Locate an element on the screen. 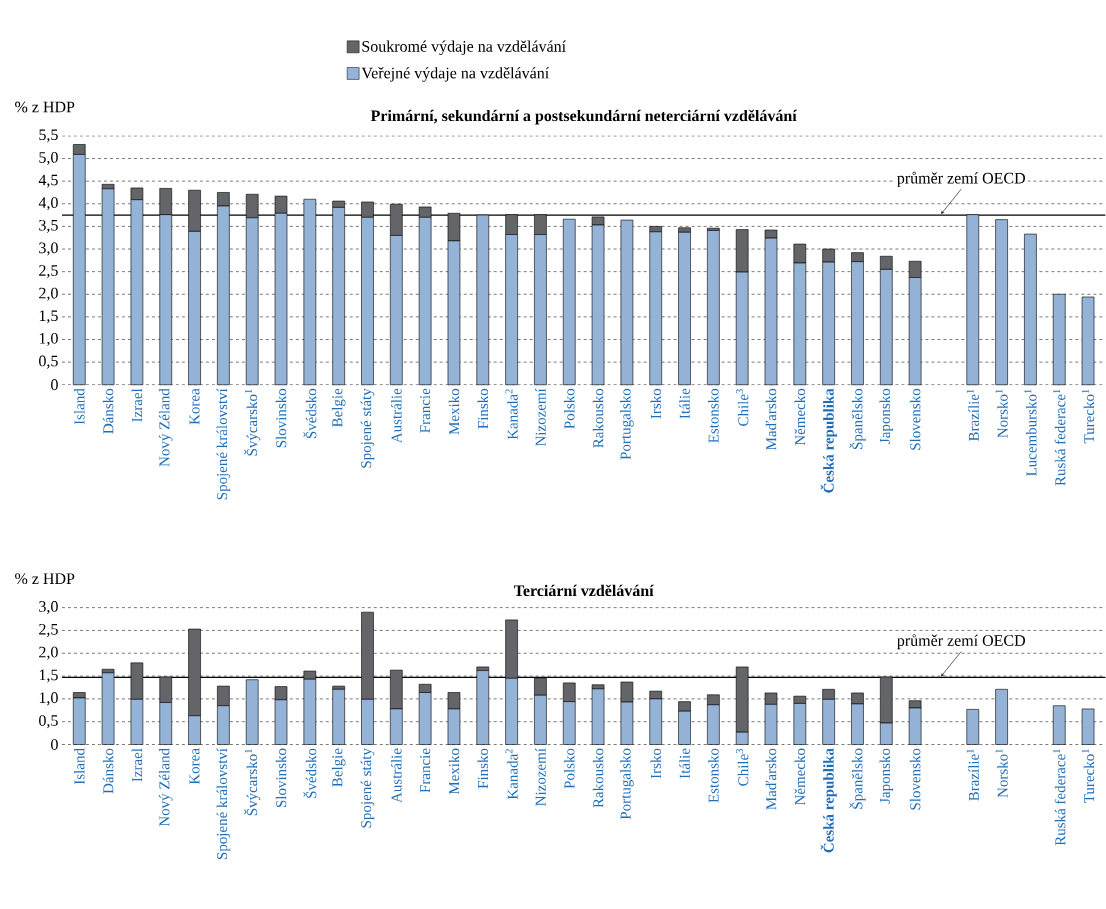  y-tick-label: 5,5 is located at coordinates (48, 136).